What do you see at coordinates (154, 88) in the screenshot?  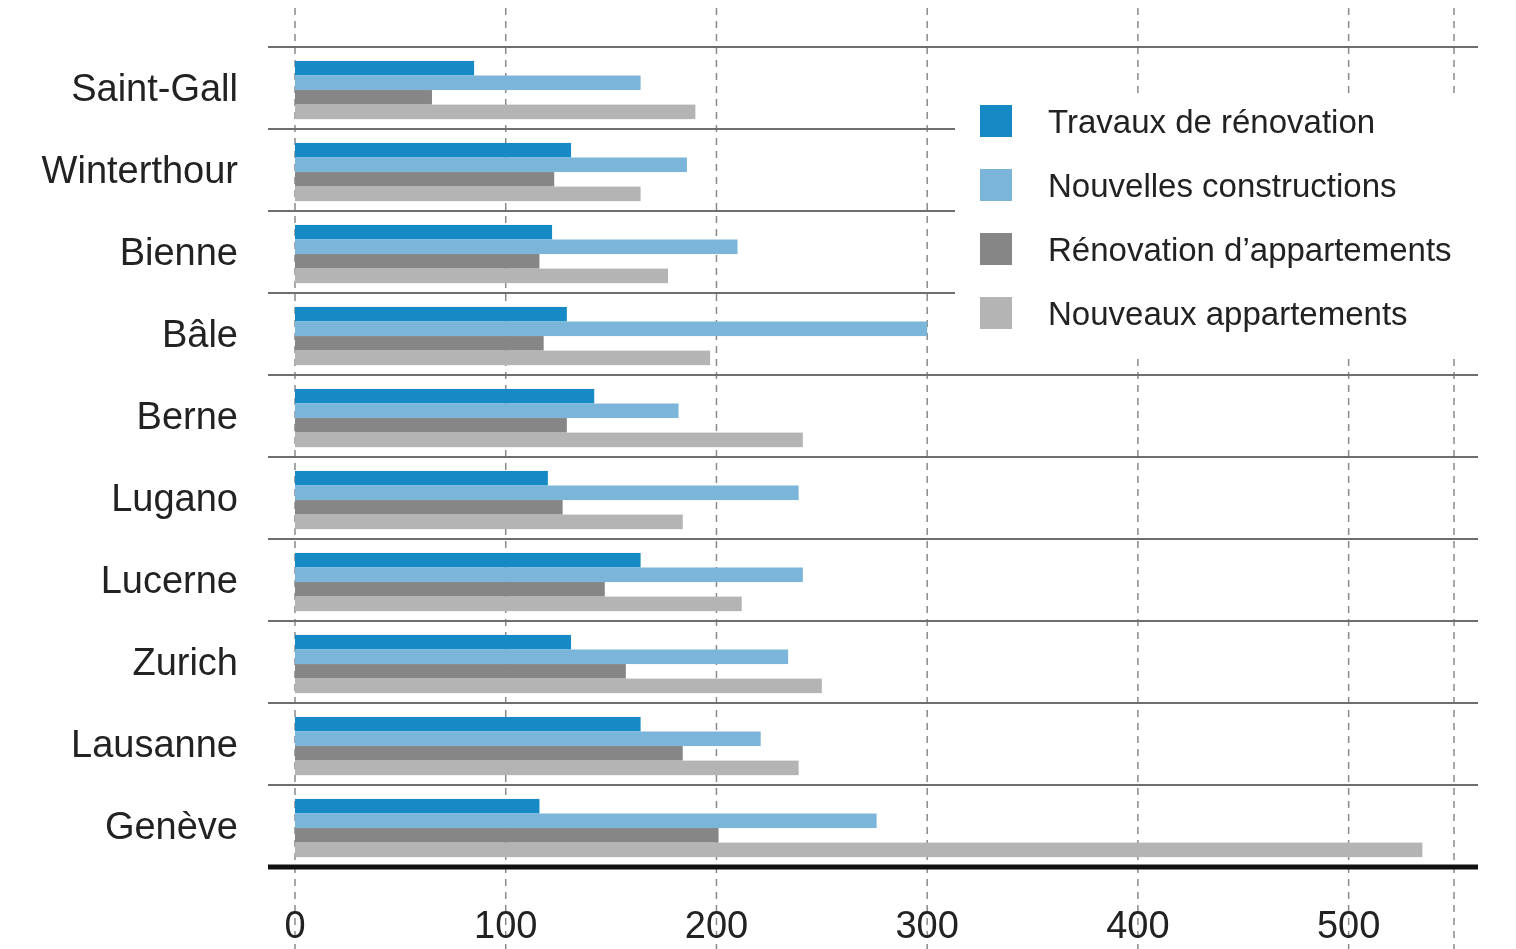 I see `y-tick-label: Saint-Gall` at bounding box center [154, 88].